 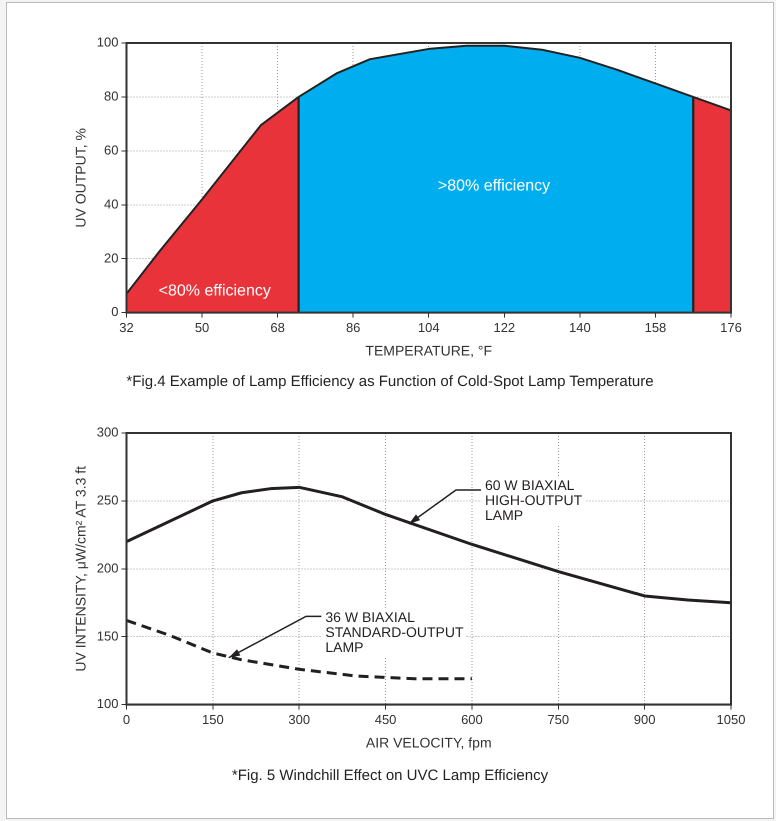 I want to click on x-tick-label: 140, so click(x=580, y=327).